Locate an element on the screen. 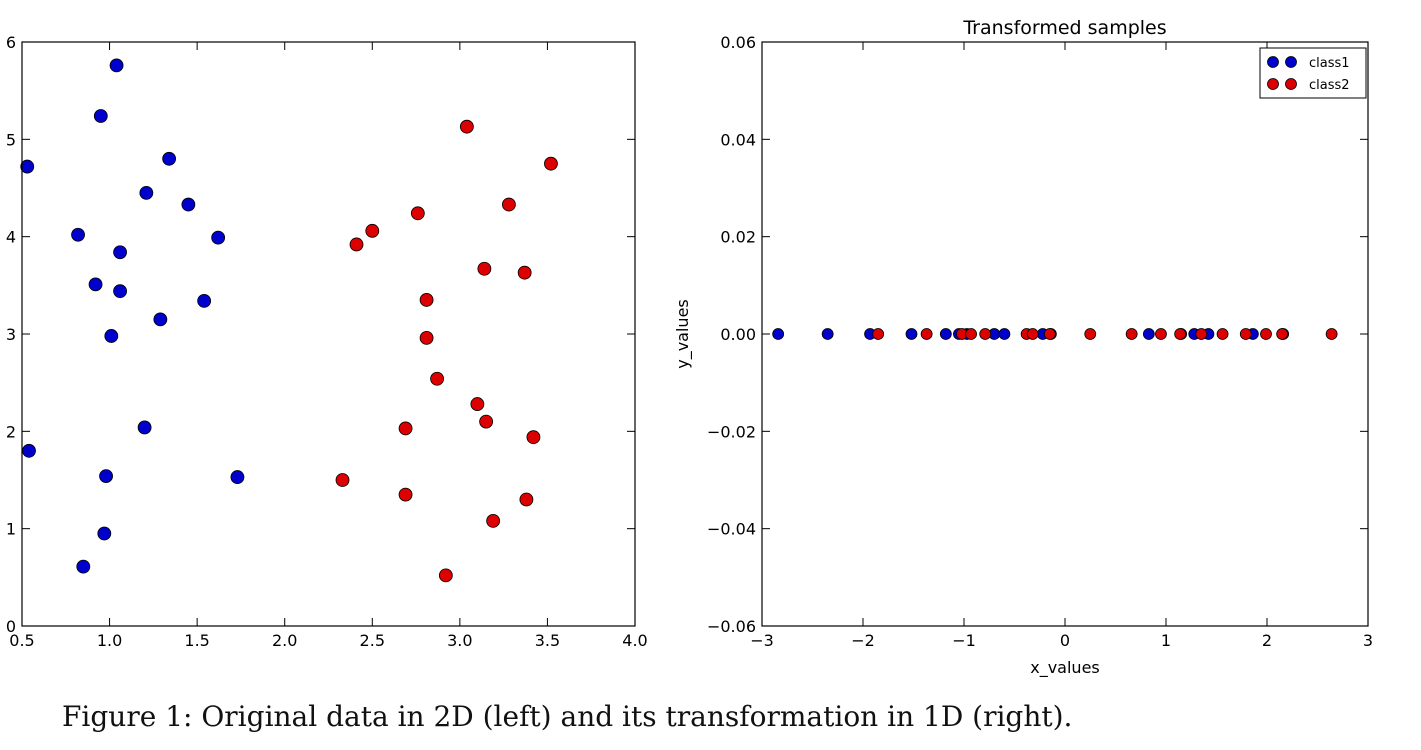 The width and height of the screenshot is (1421, 750). legend: class1 class2 is located at coordinates (1313, 73).